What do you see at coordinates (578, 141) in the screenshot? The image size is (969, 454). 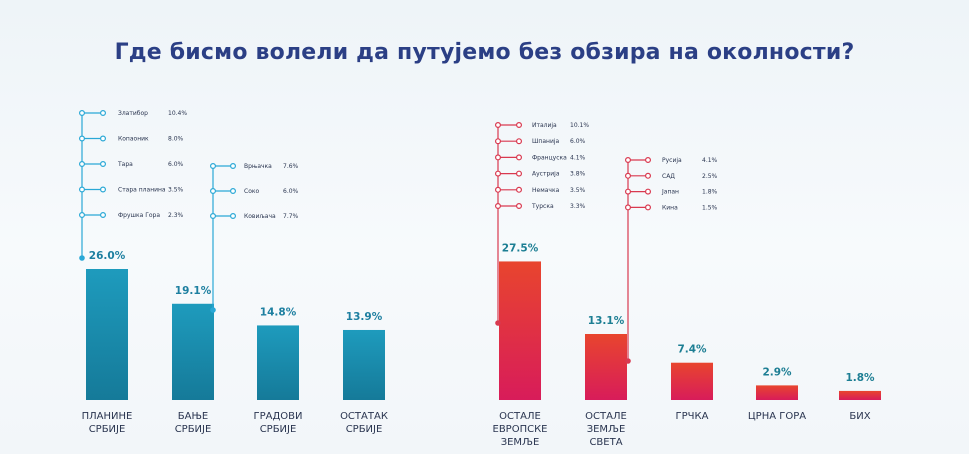 I see `breakdown-item-value-3-2: 6.0%` at bounding box center [578, 141].